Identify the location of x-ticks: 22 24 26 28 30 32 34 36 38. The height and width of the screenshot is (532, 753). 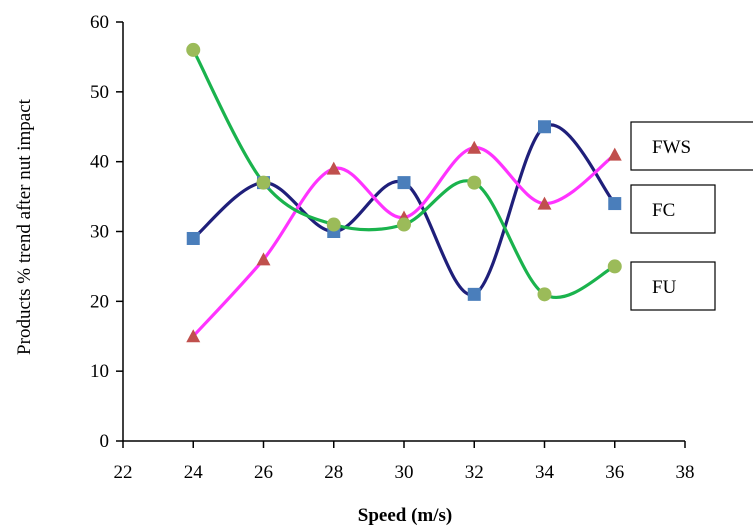
(404, 462).